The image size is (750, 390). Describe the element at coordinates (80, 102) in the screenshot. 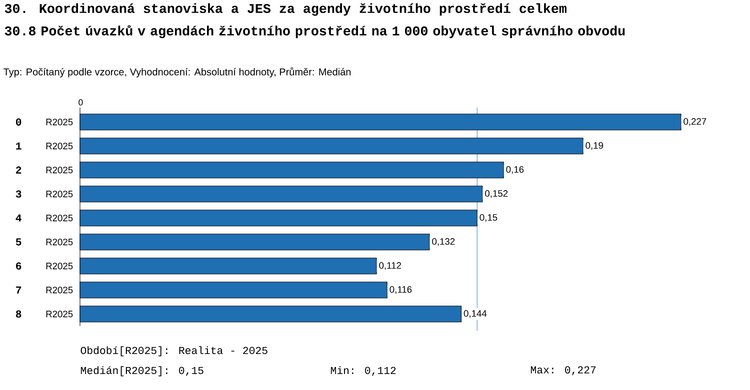

I see `text: 0` at that location.